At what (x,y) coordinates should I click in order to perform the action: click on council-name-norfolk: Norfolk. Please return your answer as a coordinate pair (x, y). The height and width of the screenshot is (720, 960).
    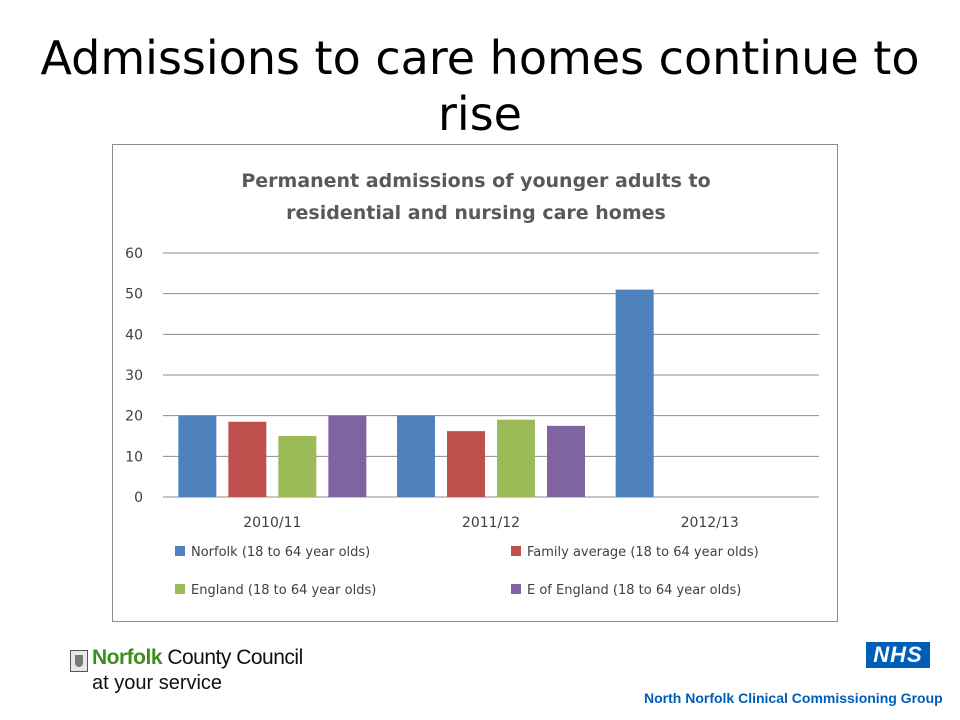
    Looking at the image, I should click on (127, 657).